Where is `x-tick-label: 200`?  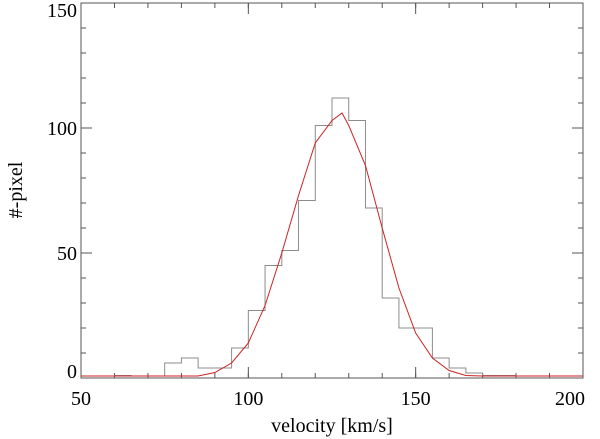
x-tick-label: 200 is located at coordinates (570, 399).